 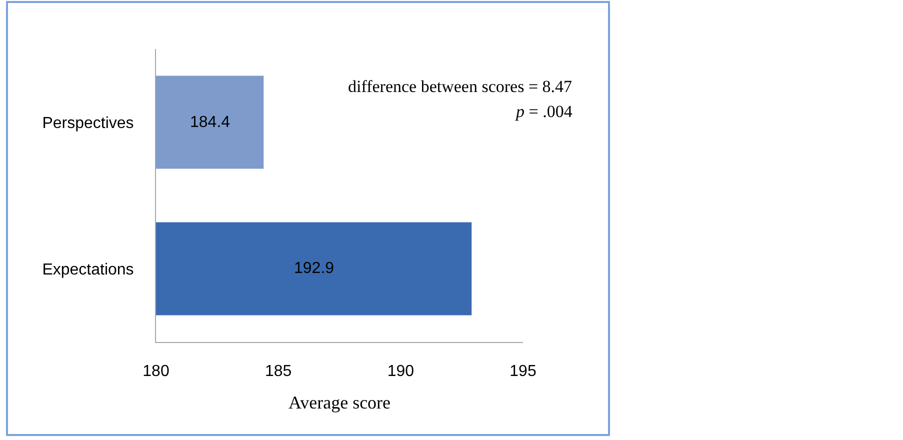 What do you see at coordinates (156, 371) in the screenshot?
I see `x-tick-label: 180` at bounding box center [156, 371].